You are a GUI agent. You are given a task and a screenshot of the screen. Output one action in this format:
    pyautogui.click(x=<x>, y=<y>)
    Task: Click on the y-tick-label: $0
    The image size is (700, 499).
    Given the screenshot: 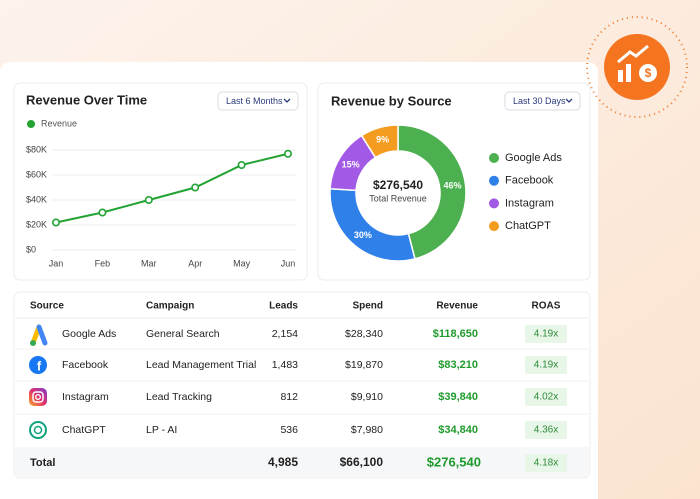 What is the action you would take?
    pyautogui.click(x=31, y=249)
    